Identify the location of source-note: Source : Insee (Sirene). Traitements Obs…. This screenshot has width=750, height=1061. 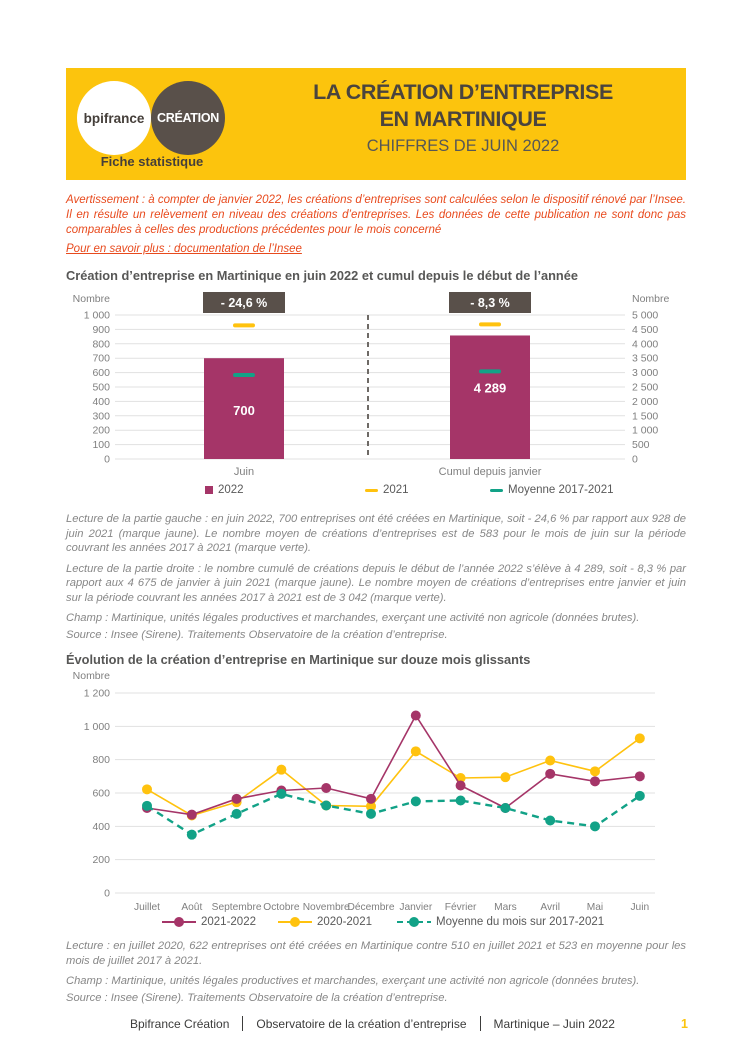
(257, 634).